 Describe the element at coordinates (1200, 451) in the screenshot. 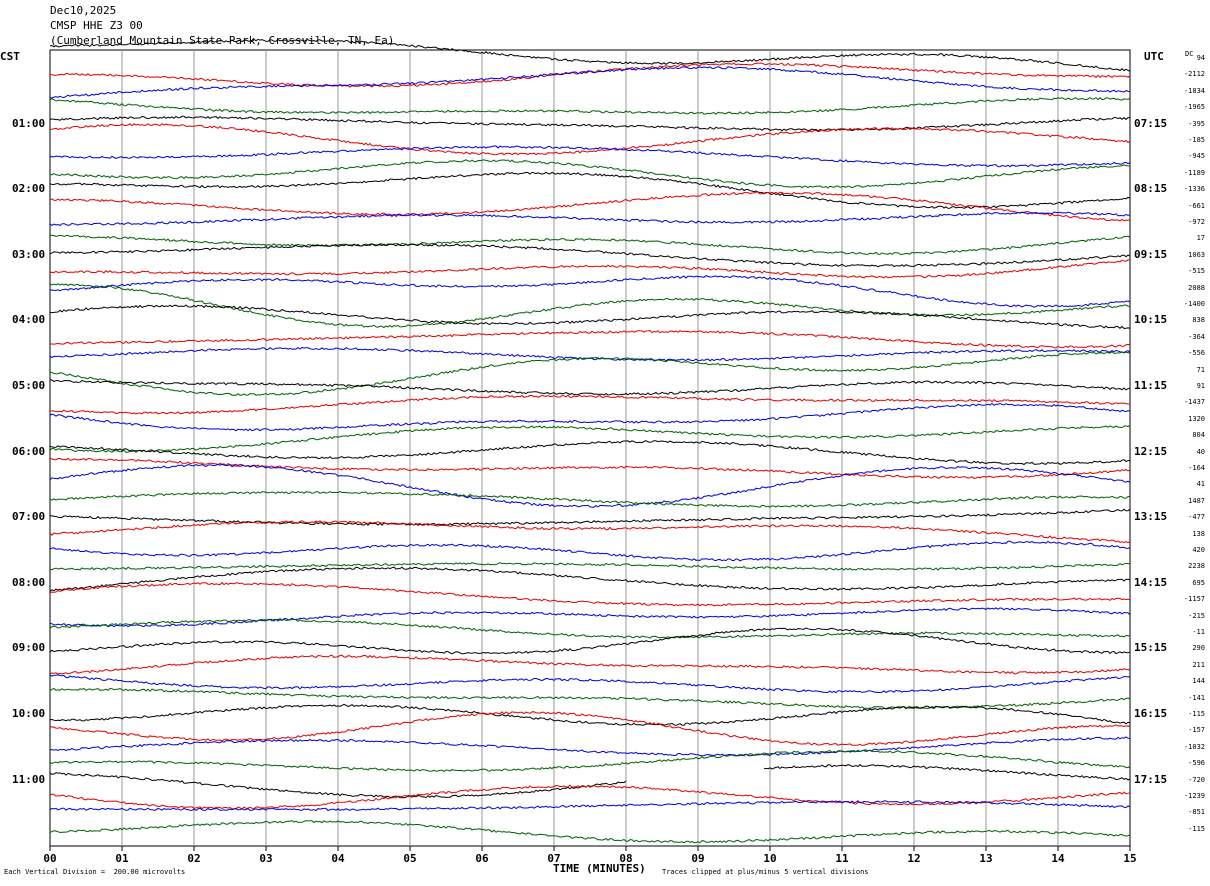

I see `dc-offset-label: 40` at that location.